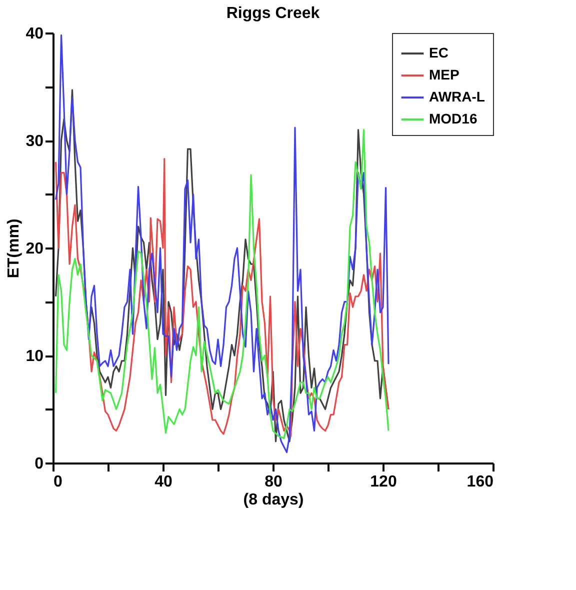  Describe the element at coordinates (480, 482) in the screenshot. I see `x-tick-label: 160` at that location.